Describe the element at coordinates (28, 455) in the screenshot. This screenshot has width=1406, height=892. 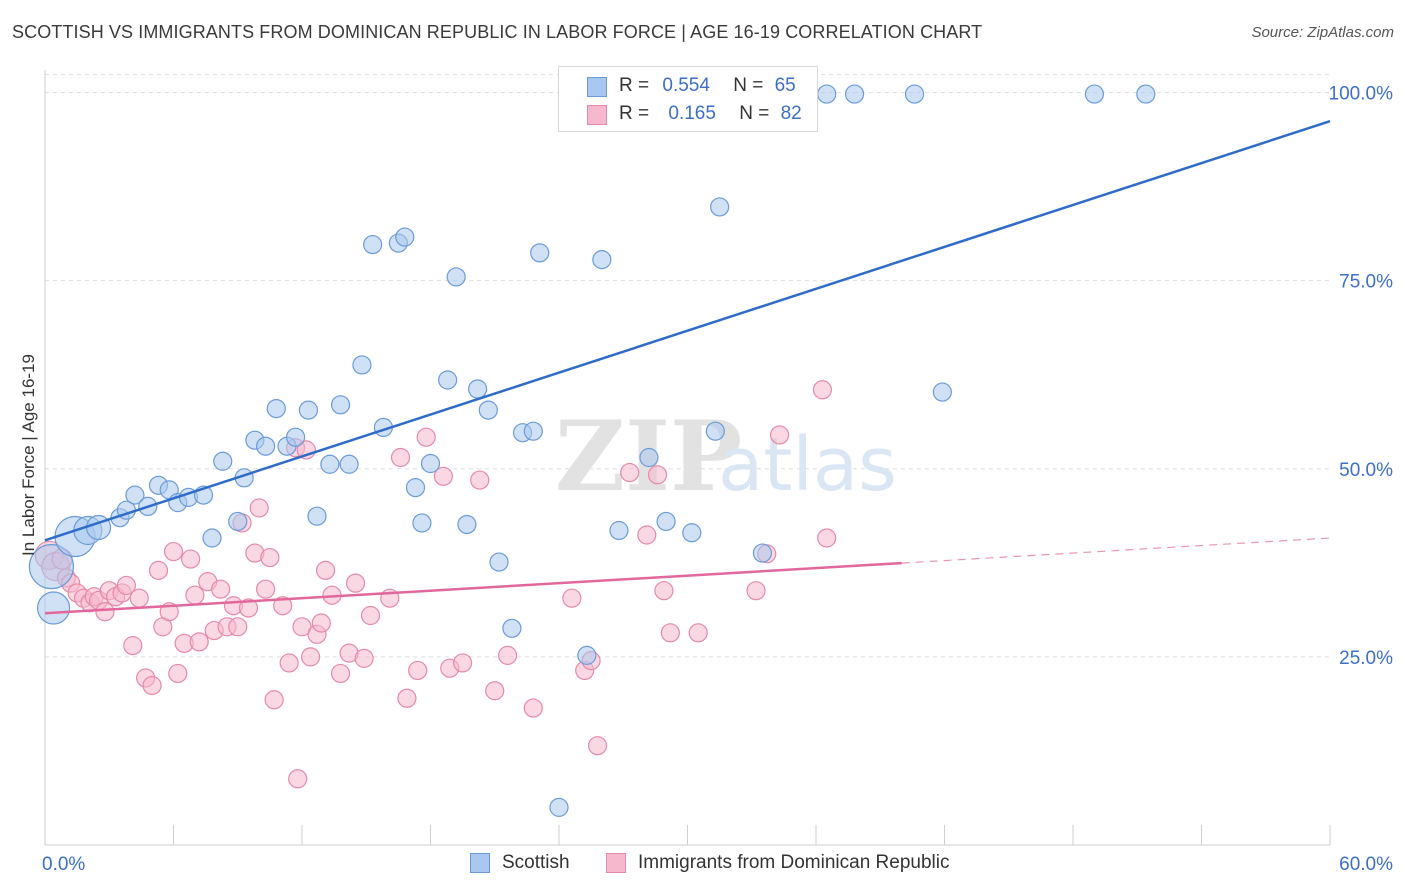
I see `y-axis-label: In Labor Force | Age 16-19` at that location.